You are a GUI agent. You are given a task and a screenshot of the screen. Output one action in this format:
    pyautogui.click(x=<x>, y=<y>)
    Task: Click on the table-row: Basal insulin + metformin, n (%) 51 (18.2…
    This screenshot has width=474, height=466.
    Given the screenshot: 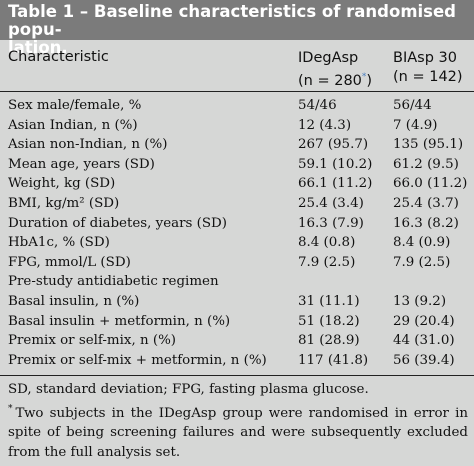 What is the action you would take?
    pyautogui.click(x=237, y=322)
    